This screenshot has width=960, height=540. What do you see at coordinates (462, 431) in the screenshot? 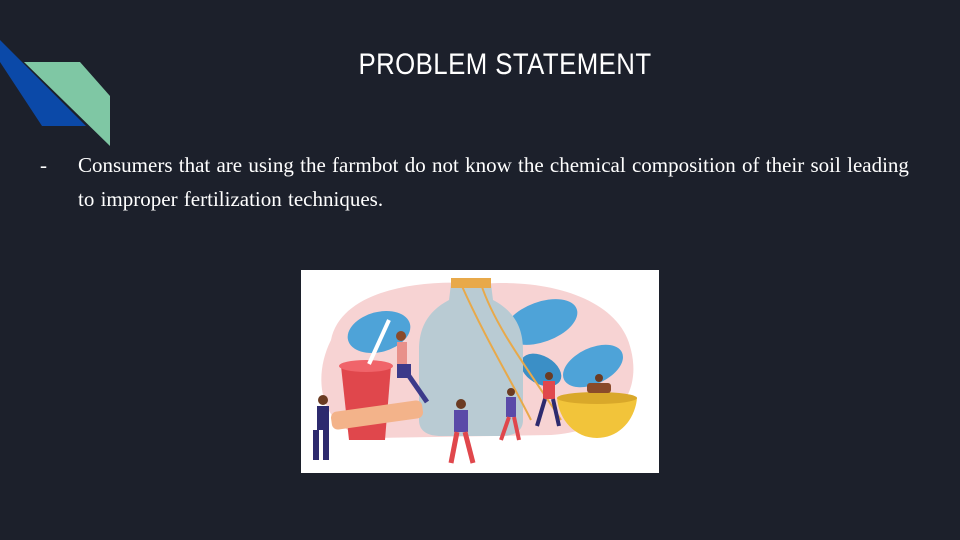
I see `person-center` at bounding box center [462, 431].